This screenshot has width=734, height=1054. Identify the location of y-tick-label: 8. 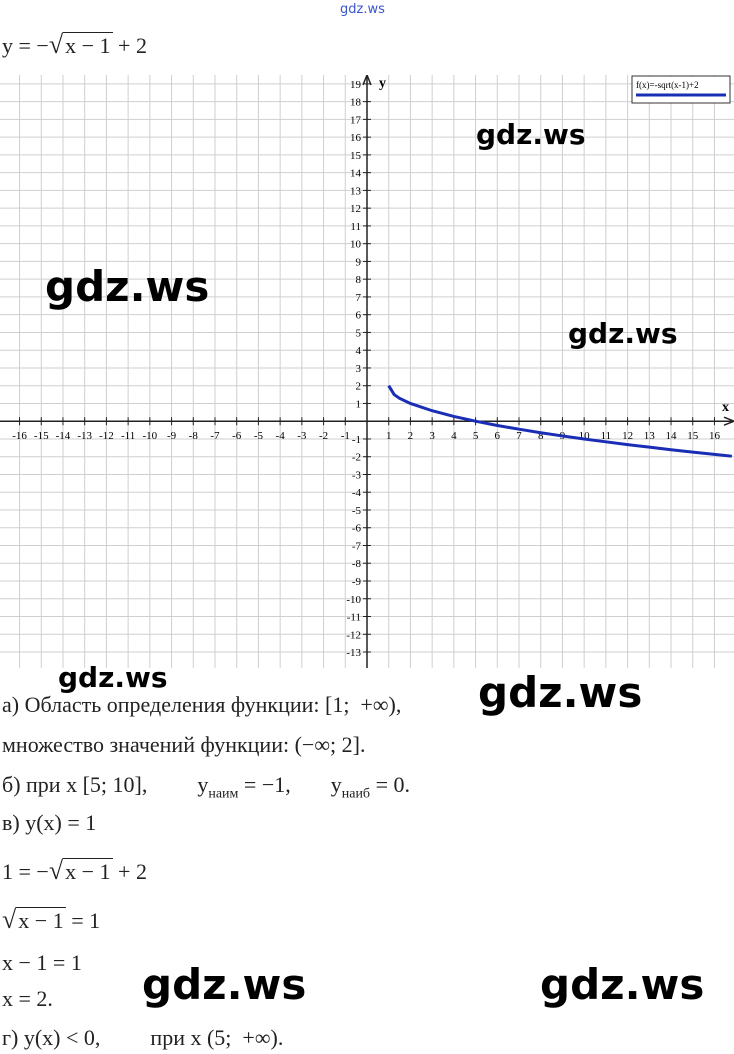
(359, 280).